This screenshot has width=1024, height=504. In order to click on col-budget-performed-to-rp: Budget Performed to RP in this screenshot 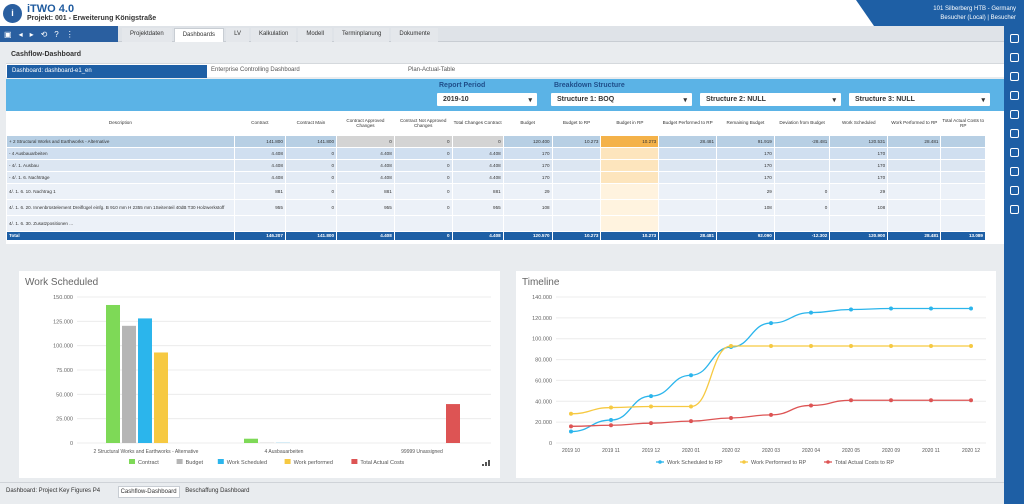, I will do `click(687, 123)`.